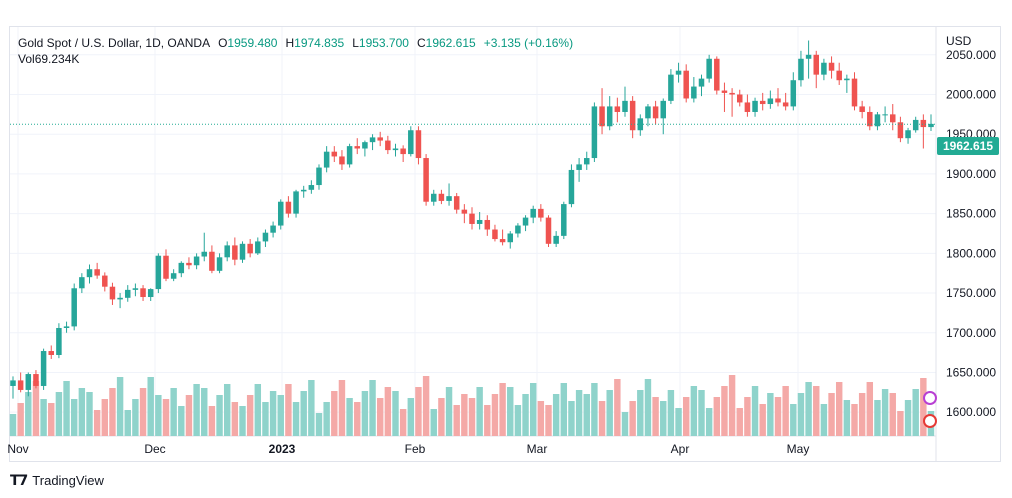 The width and height of the screenshot is (1012, 498). Describe the element at coordinates (930, 398) in the screenshot. I see `event-marker-icon` at that location.